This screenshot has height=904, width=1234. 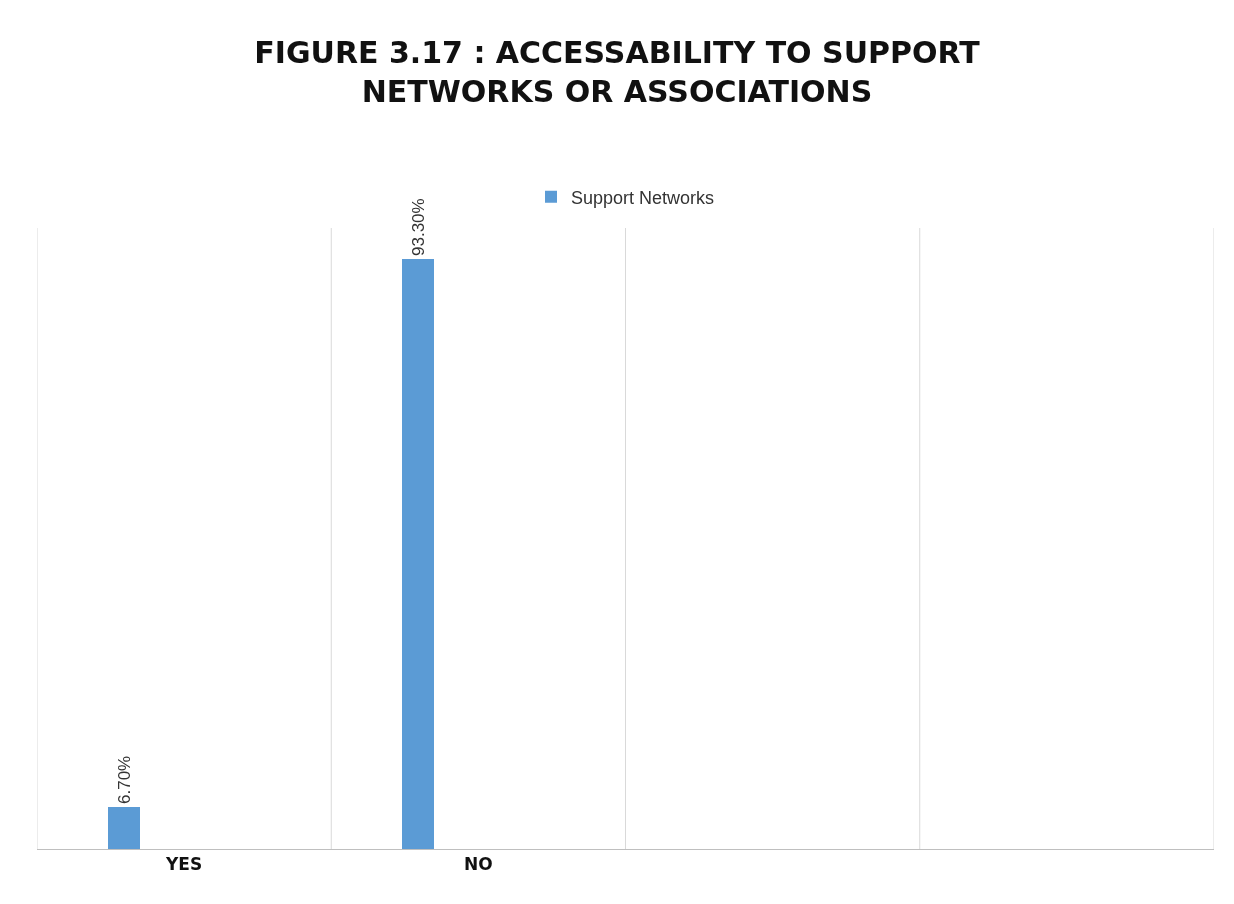 What do you see at coordinates (478, 864) in the screenshot?
I see `x-tick-label: NO` at bounding box center [478, 864].